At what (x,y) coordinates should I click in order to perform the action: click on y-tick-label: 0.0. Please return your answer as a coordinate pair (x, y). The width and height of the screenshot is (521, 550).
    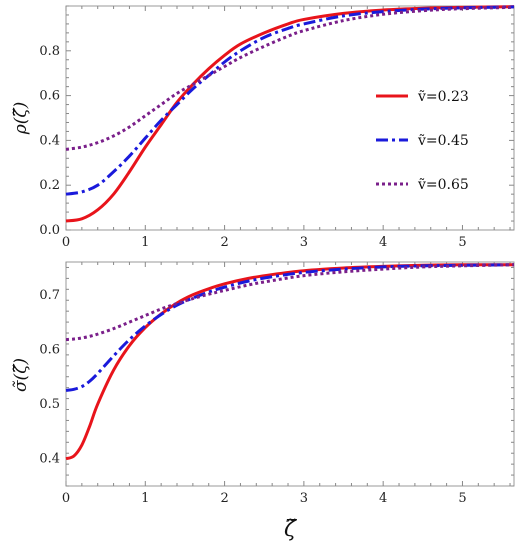
    Looking at the image, I should click on (49, 230).